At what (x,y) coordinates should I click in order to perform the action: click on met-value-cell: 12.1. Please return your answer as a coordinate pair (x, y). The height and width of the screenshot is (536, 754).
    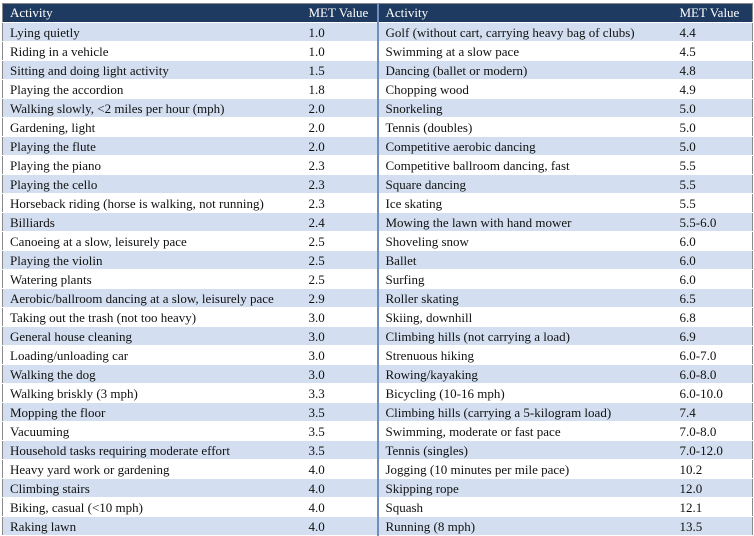
    Looking at the image, I should click on (713, 507).